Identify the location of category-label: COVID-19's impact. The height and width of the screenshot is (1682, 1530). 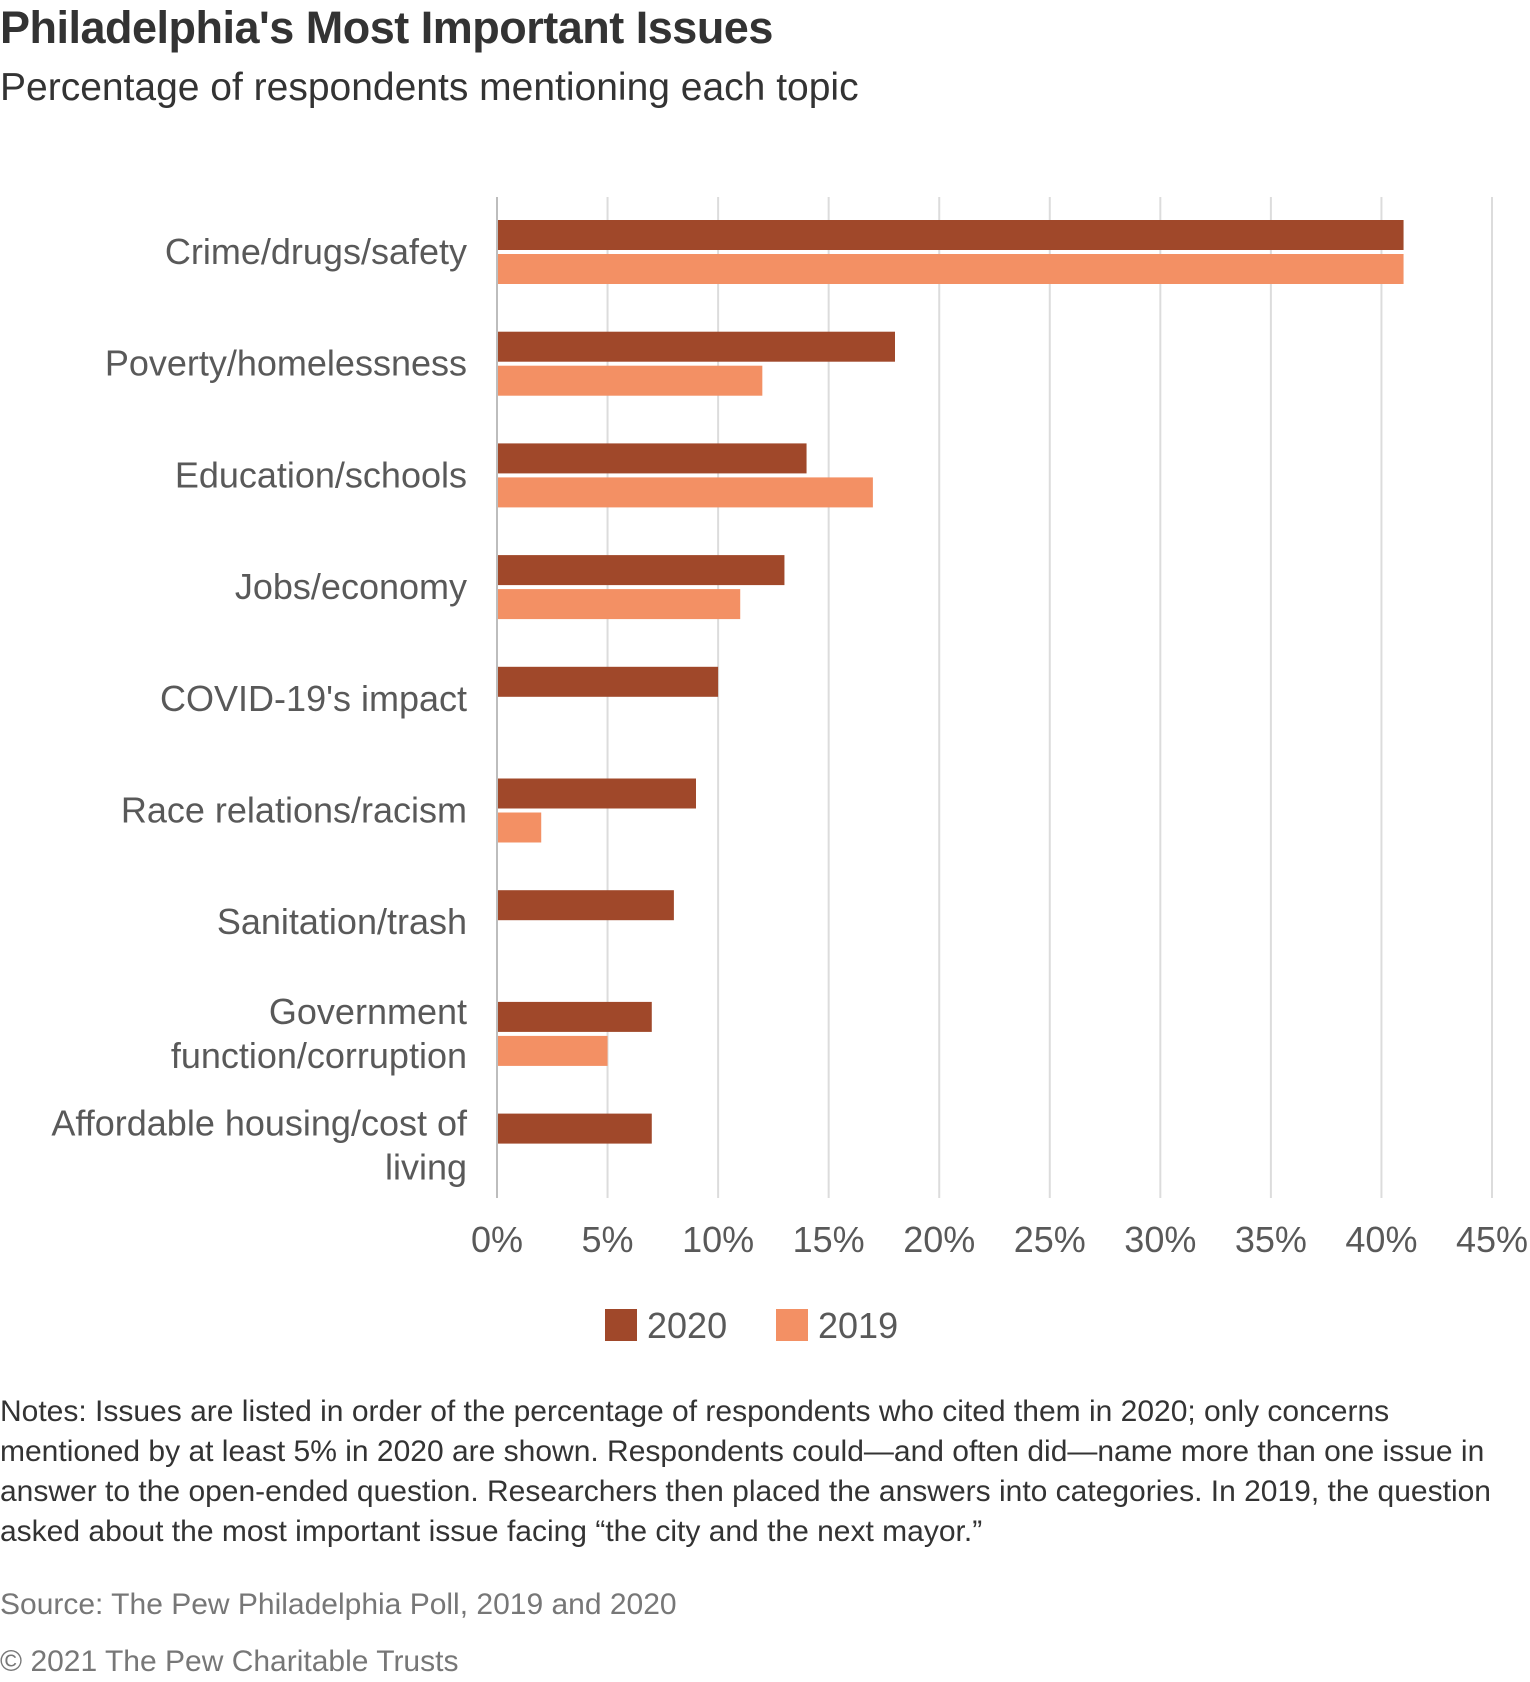
(313, 698).